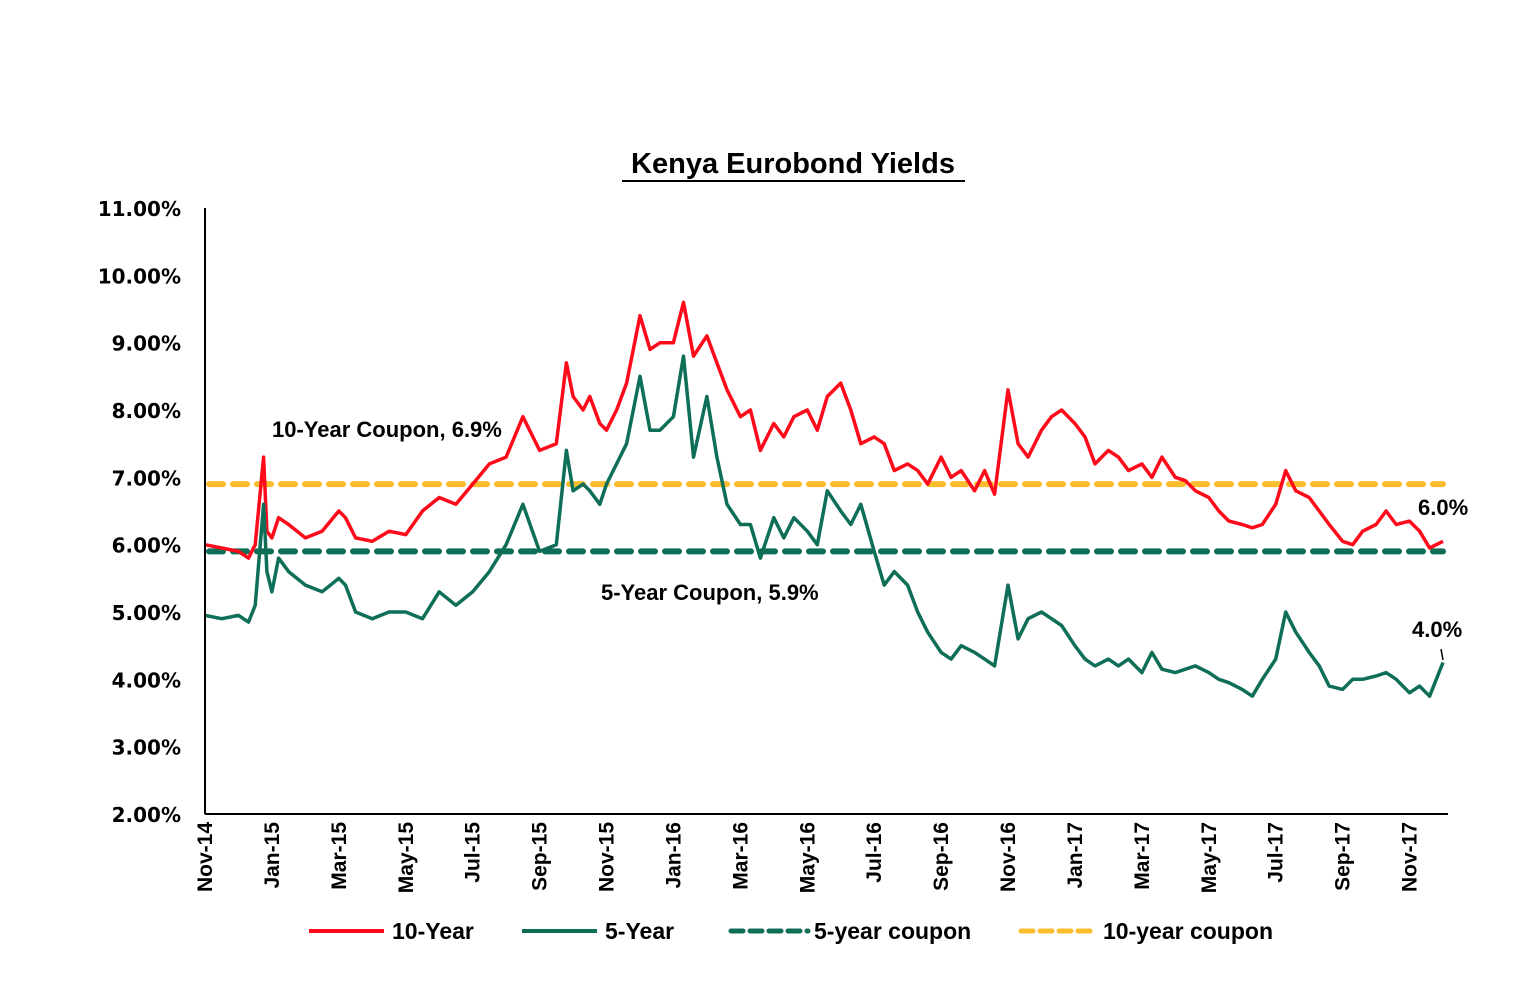 Image resolution: width=1534 pixels, height=1006 pixels. Describe the element at coordinates (339, 856) in the screenshot. I see `x-tick-label: Mar-15` at that location.